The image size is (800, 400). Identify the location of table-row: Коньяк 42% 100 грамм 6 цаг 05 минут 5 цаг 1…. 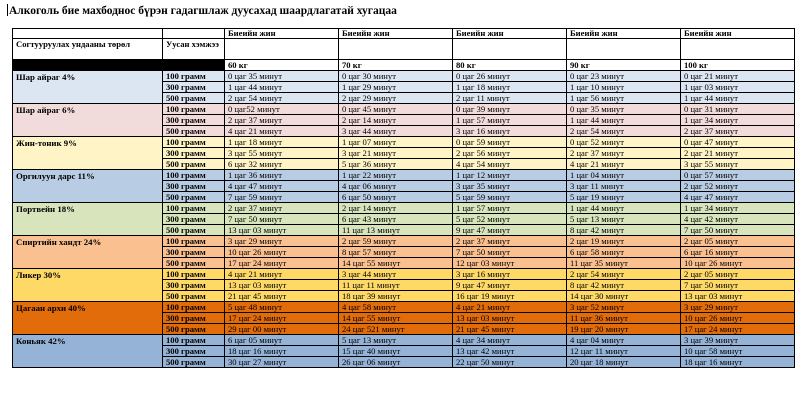
(403, 351).